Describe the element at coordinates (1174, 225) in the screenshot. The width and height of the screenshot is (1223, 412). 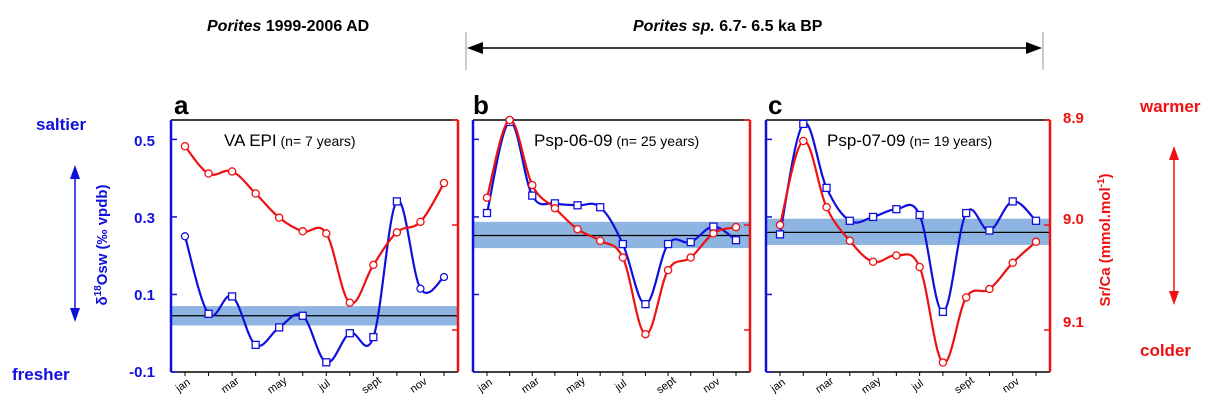
I see `temperature-arrow` at that location.